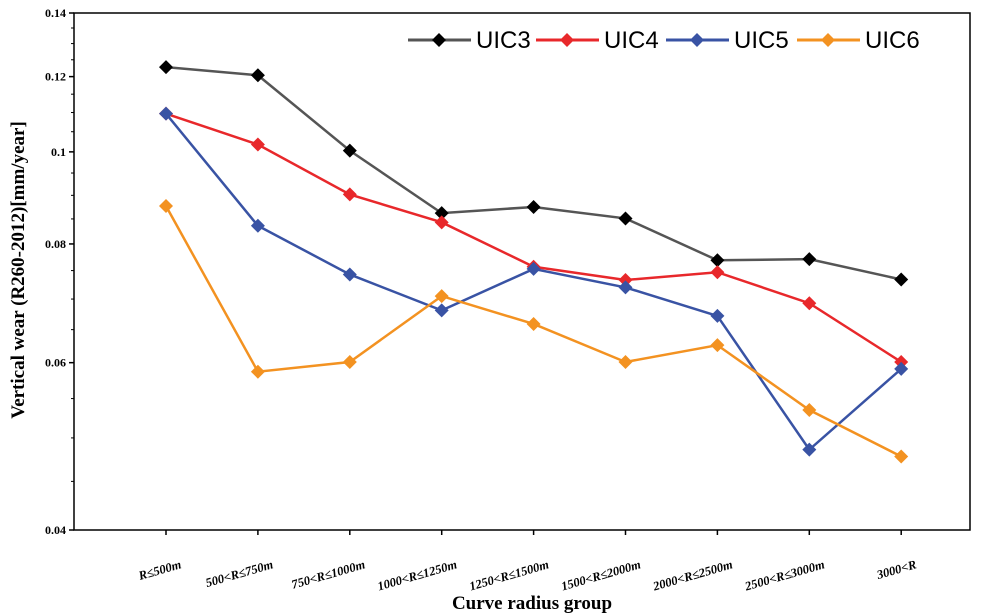  Describe the element at coordinates (896, 569) in the screenshot. I see `x-tick-label: 3000<R` at that location.